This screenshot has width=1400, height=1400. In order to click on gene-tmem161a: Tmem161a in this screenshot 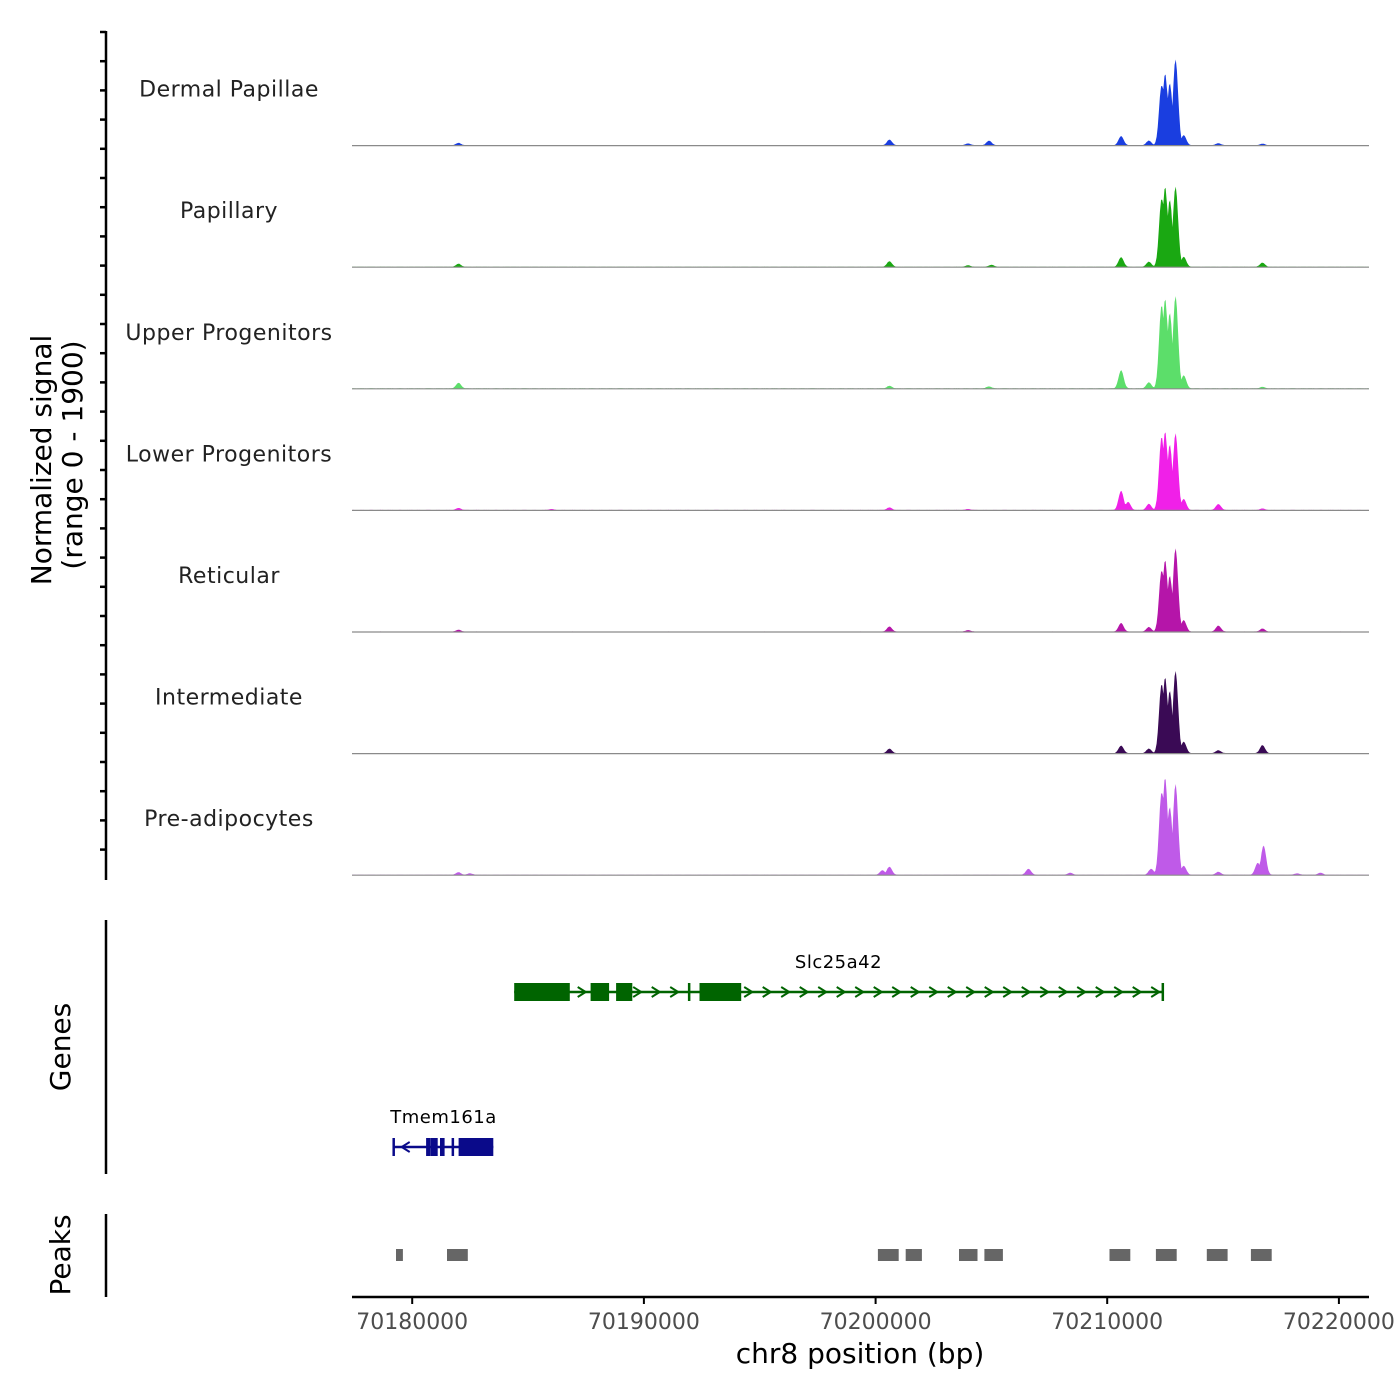, I will do `click(443, 1131)`.